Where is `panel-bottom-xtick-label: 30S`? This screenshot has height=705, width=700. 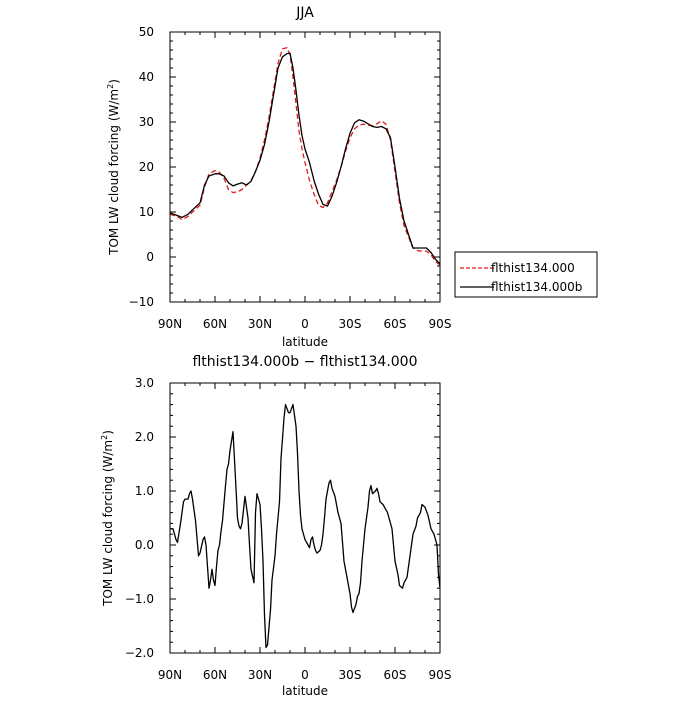 panel-bottom-xtick-label: 30S is located at coordinates (350, 675).